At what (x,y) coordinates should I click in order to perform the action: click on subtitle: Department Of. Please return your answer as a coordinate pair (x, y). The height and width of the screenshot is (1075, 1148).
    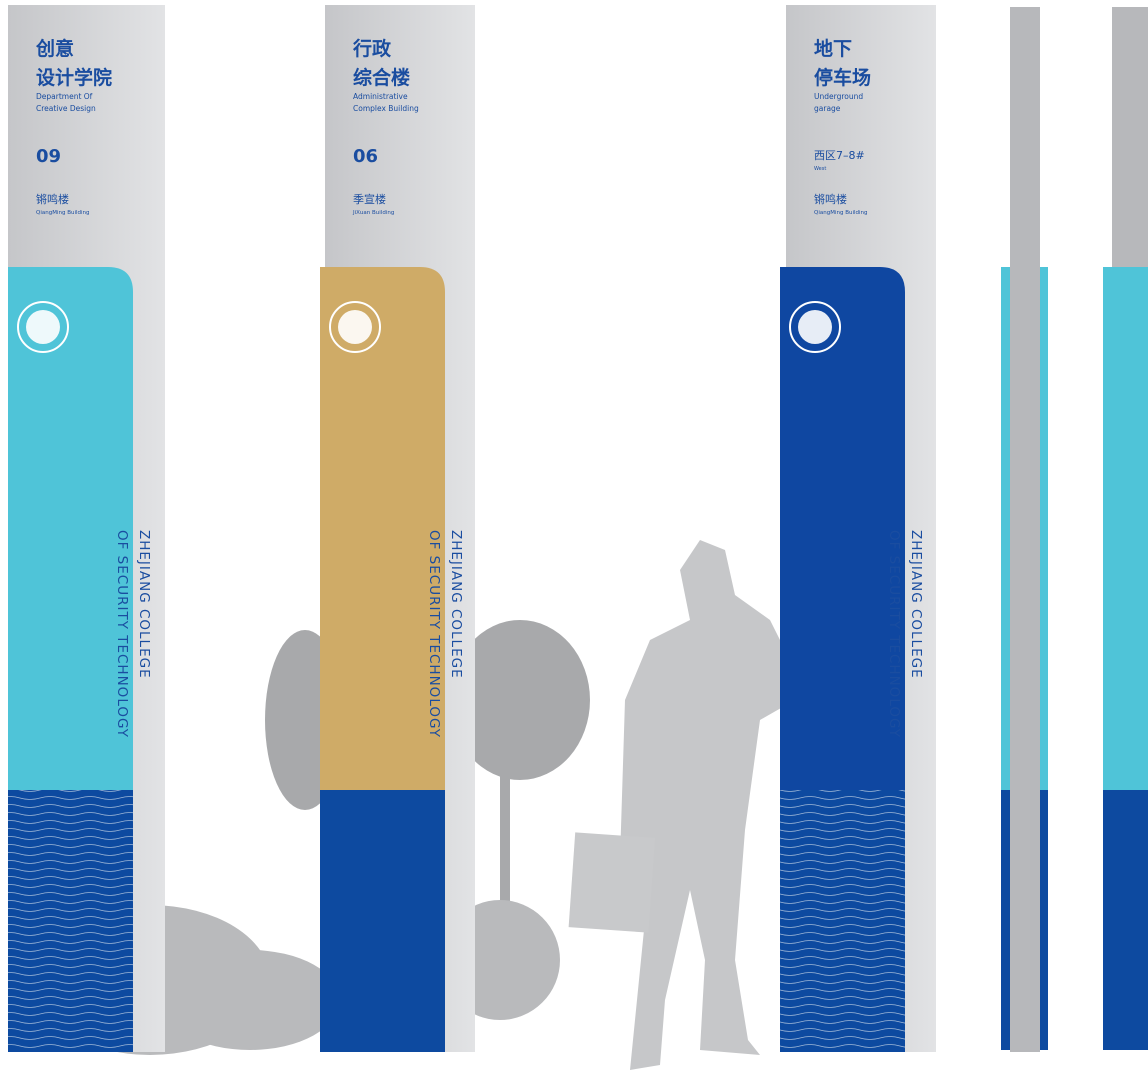
    Looking at the image, I should click on (64, 96).